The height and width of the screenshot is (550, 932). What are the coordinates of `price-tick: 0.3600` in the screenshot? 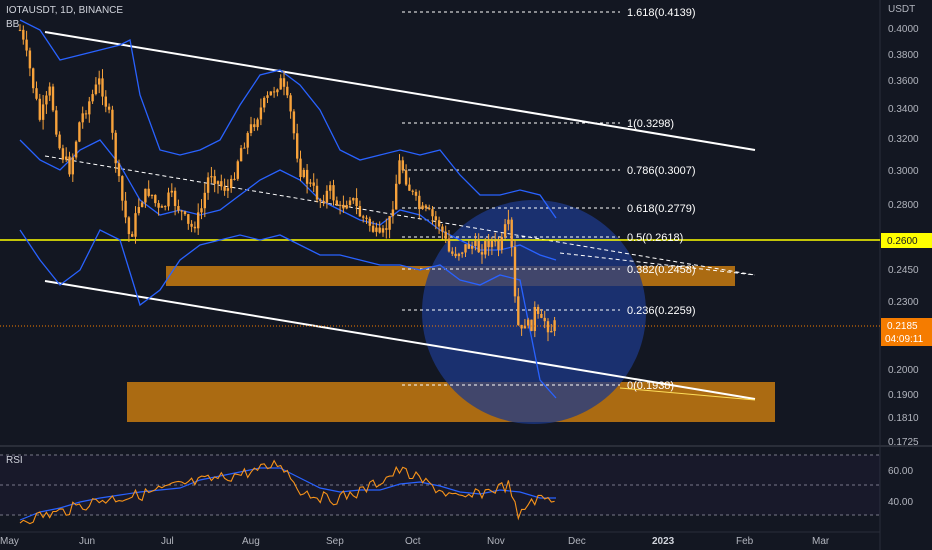 It's located at (903, 81).